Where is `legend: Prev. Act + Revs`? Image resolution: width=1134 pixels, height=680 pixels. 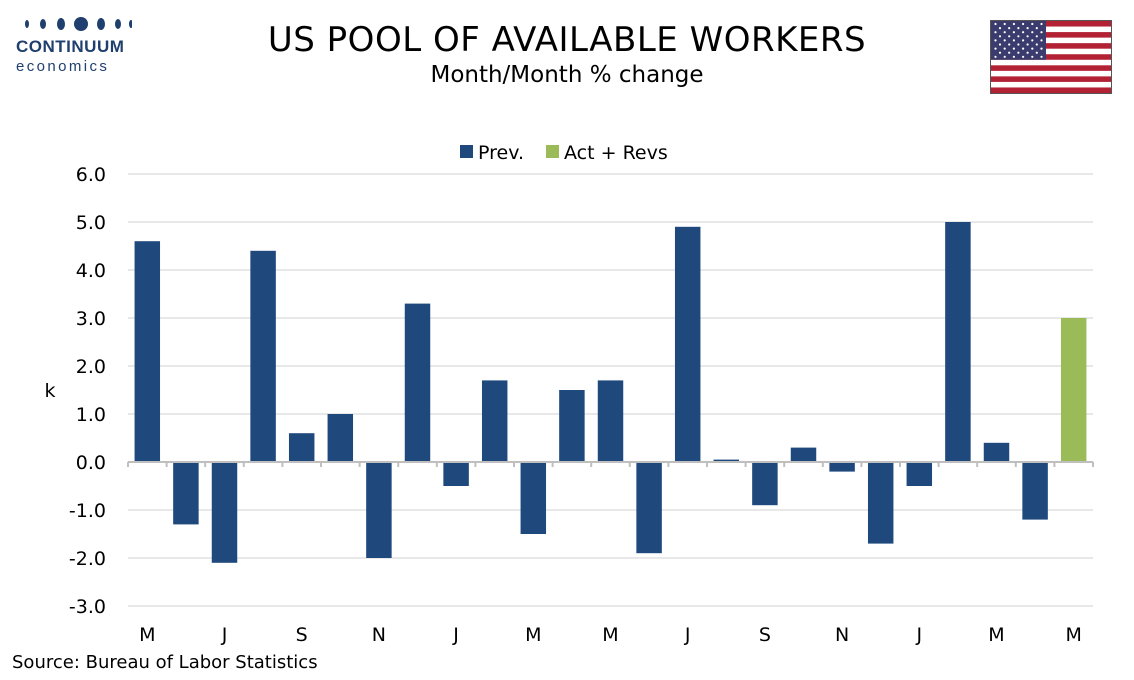
legend: Prev. Act + Revs is located at coordinates (564, 153).